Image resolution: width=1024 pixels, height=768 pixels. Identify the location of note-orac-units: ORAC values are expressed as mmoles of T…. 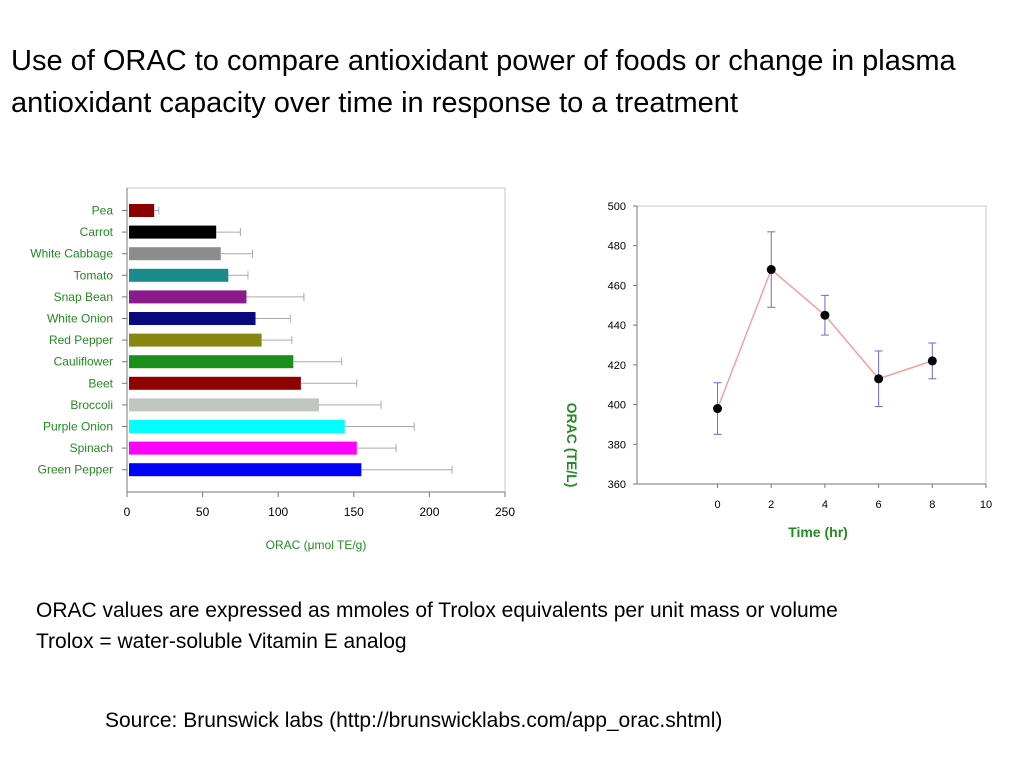
(437, 610).